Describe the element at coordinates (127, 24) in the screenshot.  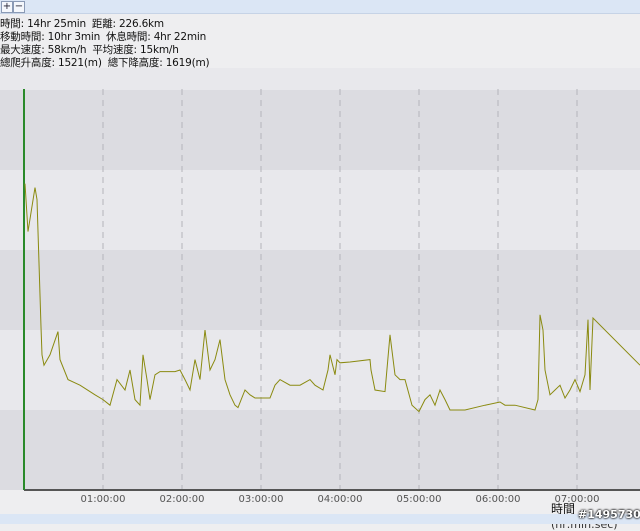
I see `distance: 距離: 226.6km` at that location.